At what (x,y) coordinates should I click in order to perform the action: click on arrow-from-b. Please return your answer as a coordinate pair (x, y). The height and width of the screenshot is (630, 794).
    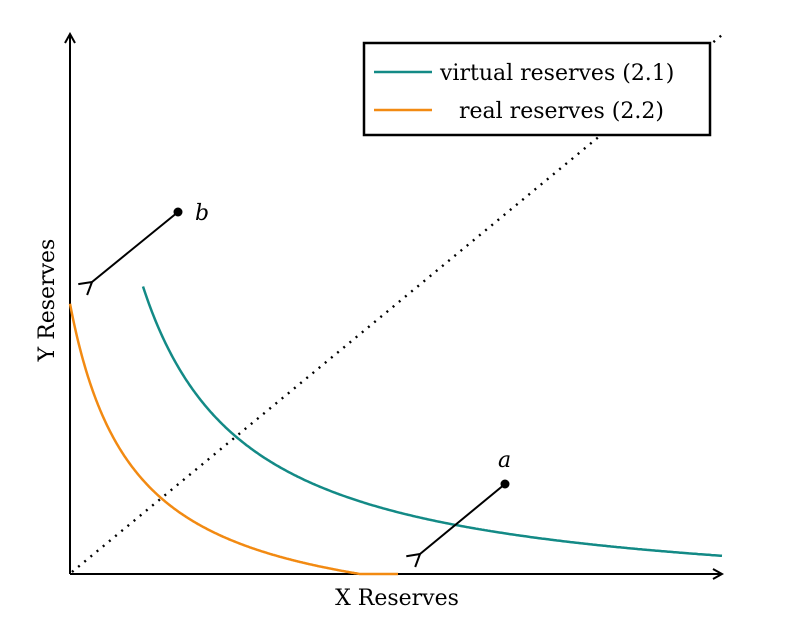
    Looking at the image, I should click on (128, 253).